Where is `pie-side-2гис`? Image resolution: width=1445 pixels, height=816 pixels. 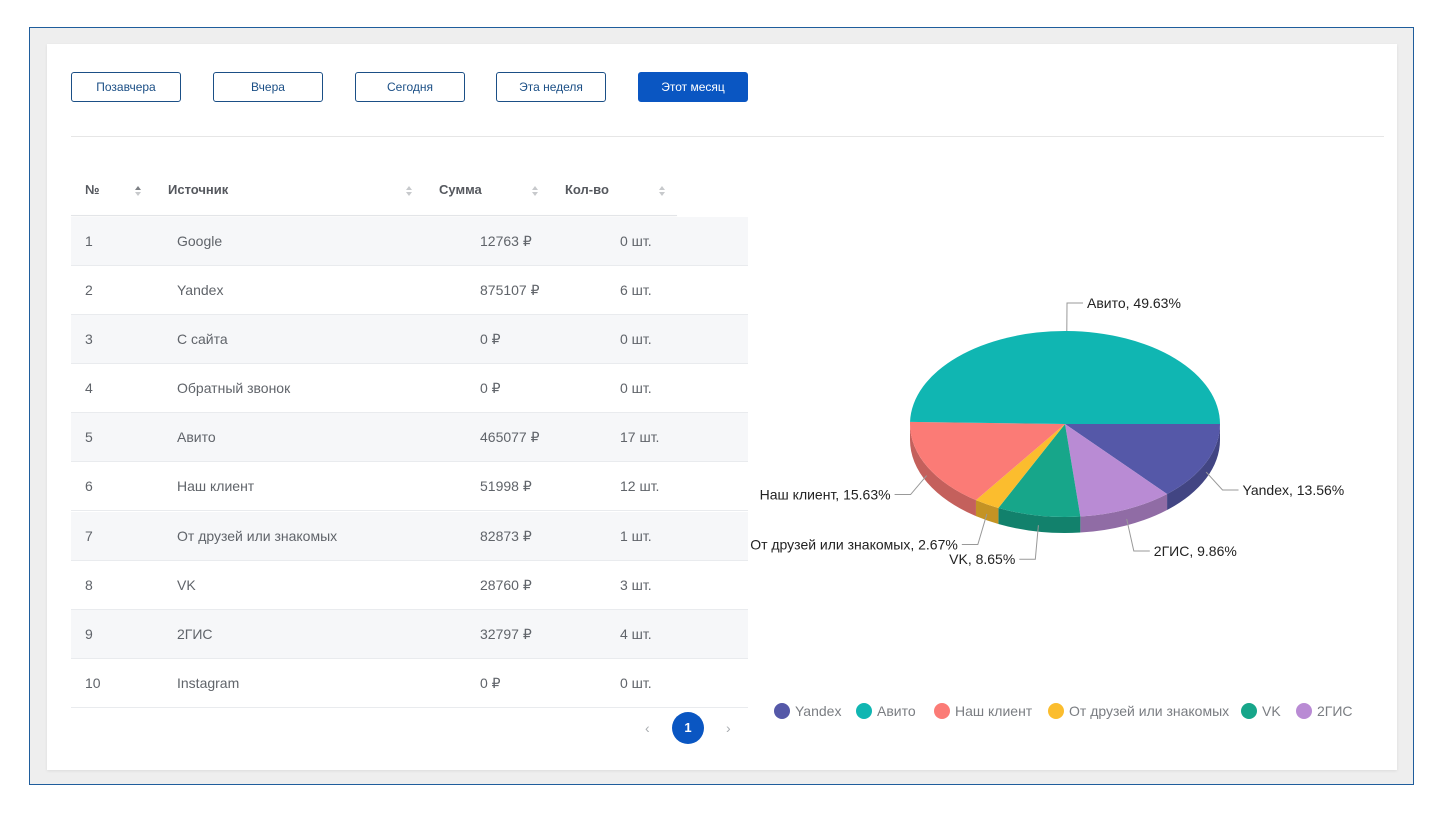 pie-side-2гис is located at coordinates (1124, 513).